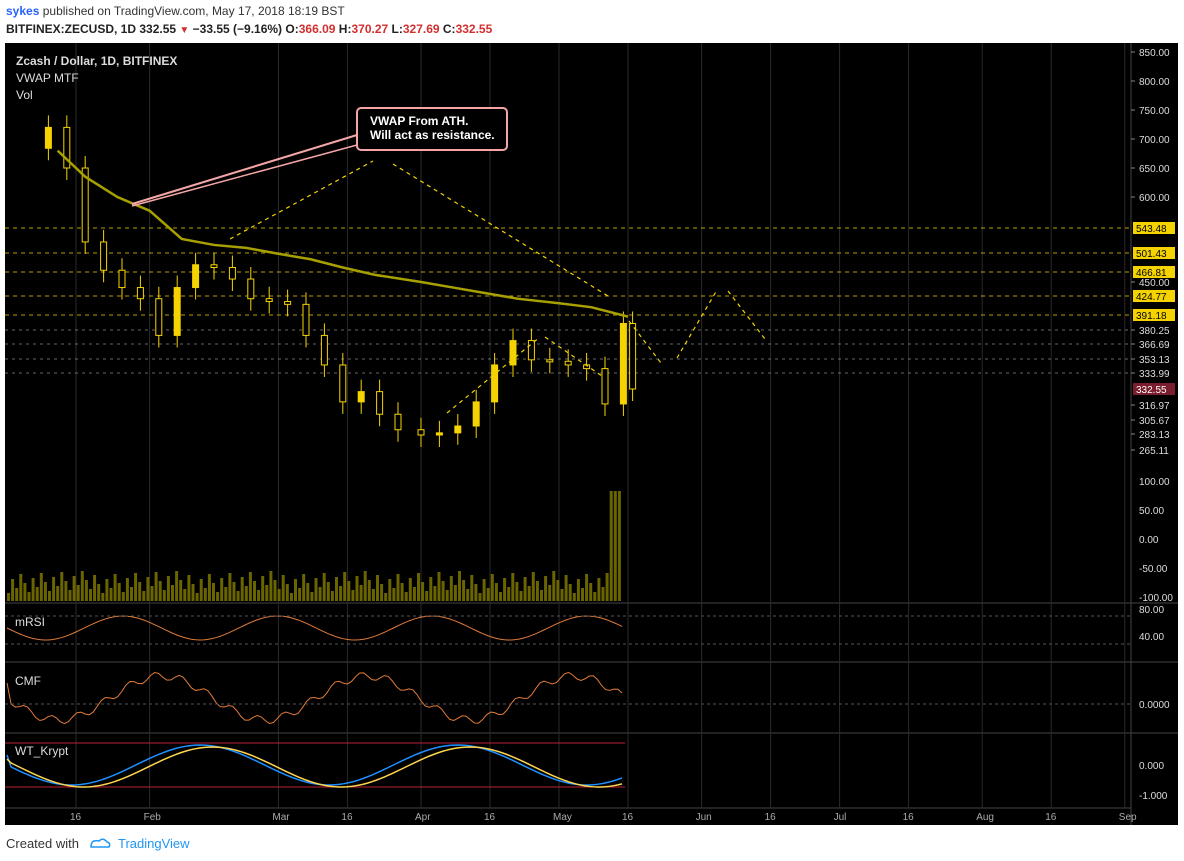 This screenshot has width=1184, height=861. What do you see at coordinates (1151, 297) in the screenshot?
I see `level-tag-label: 424.77` at bounding box center [1151, 297].